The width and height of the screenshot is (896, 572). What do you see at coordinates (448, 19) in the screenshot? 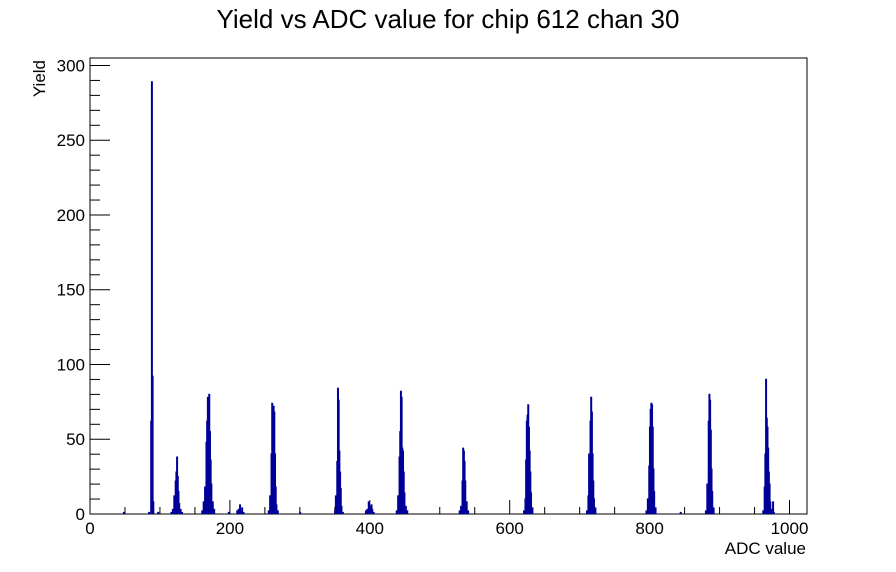
I see `chart-title: Yield vs ADC value for chip 612 chan 30` at bounding box center [448, 19].